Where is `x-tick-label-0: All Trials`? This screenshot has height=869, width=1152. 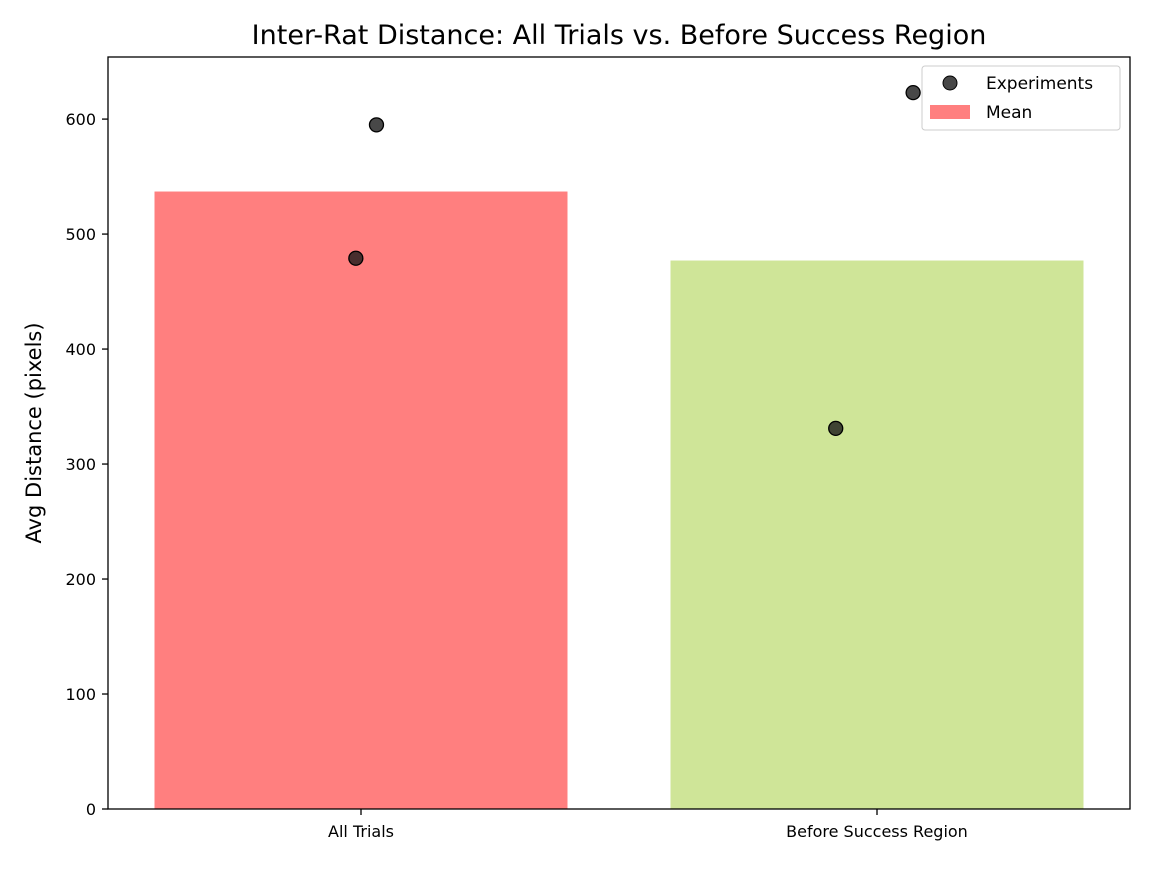
x-tick-label-0: All Trials is located at coordinates (361, 831).